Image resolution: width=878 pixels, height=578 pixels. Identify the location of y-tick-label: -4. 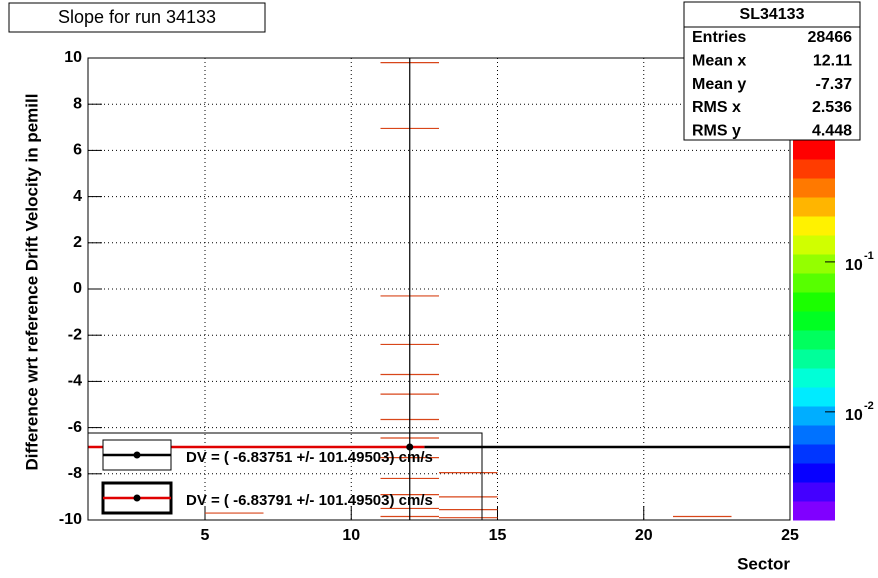
(75, 381).